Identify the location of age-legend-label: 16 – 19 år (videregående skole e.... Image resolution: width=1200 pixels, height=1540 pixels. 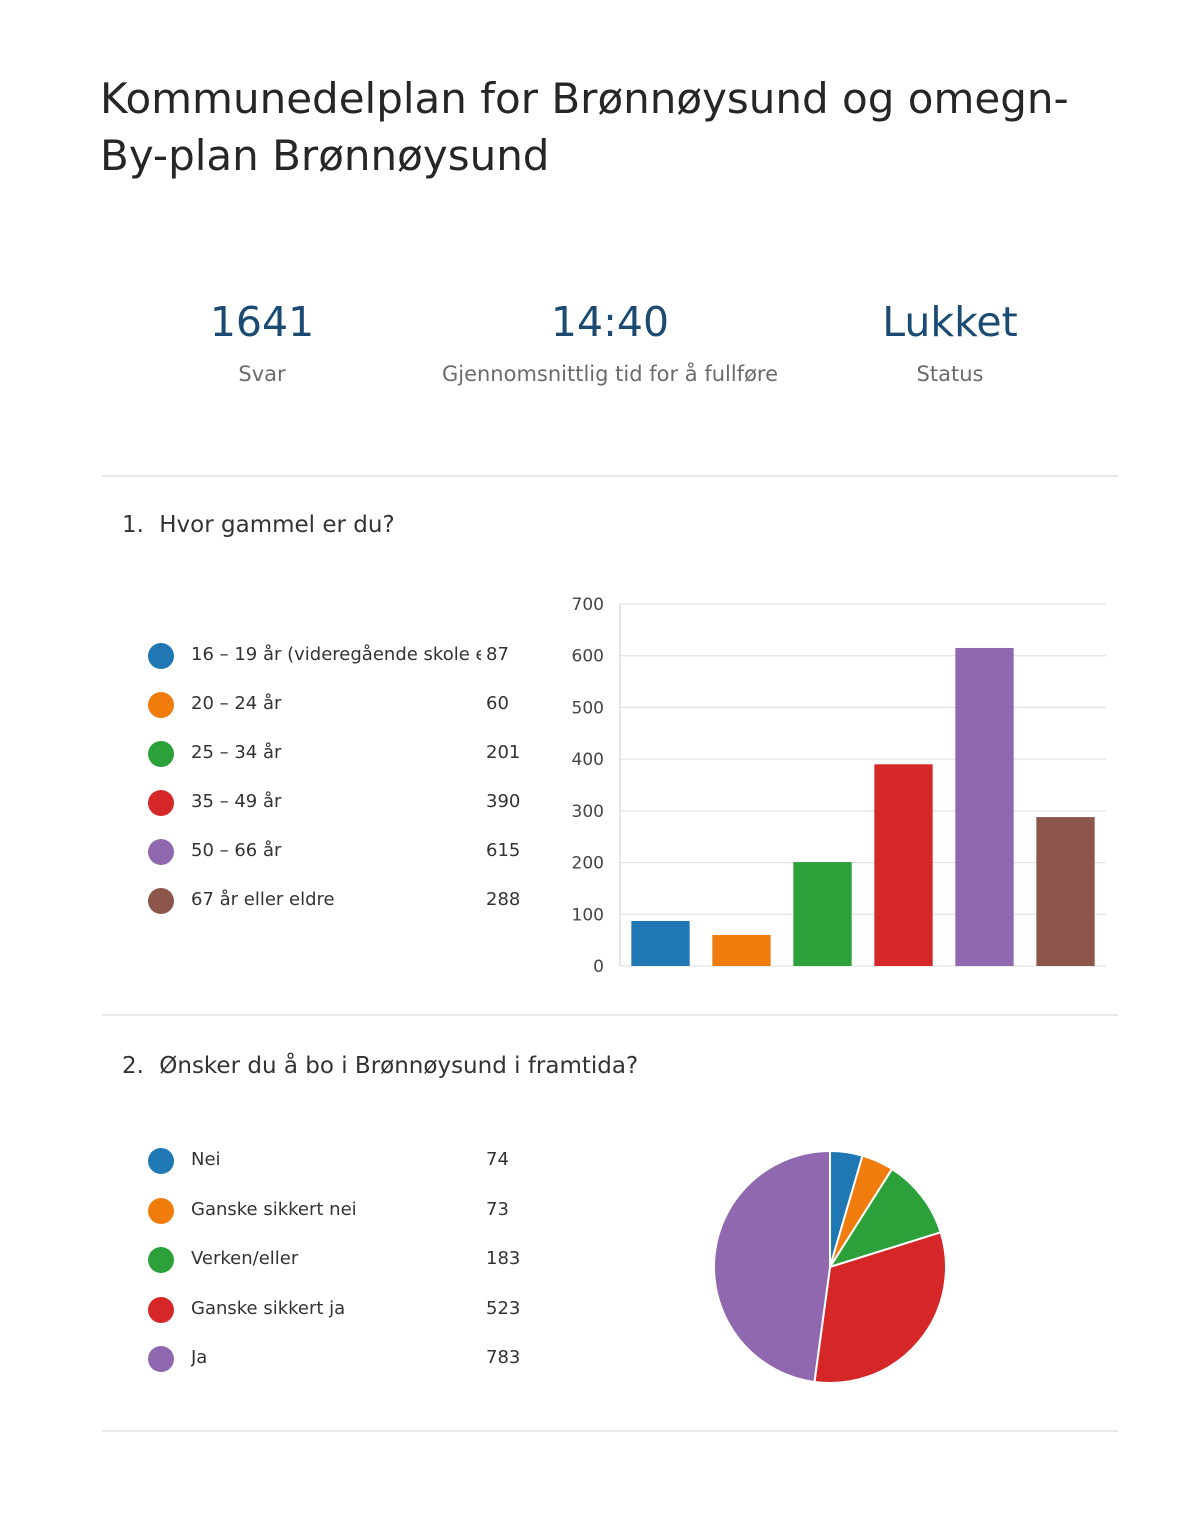
(336, 654).